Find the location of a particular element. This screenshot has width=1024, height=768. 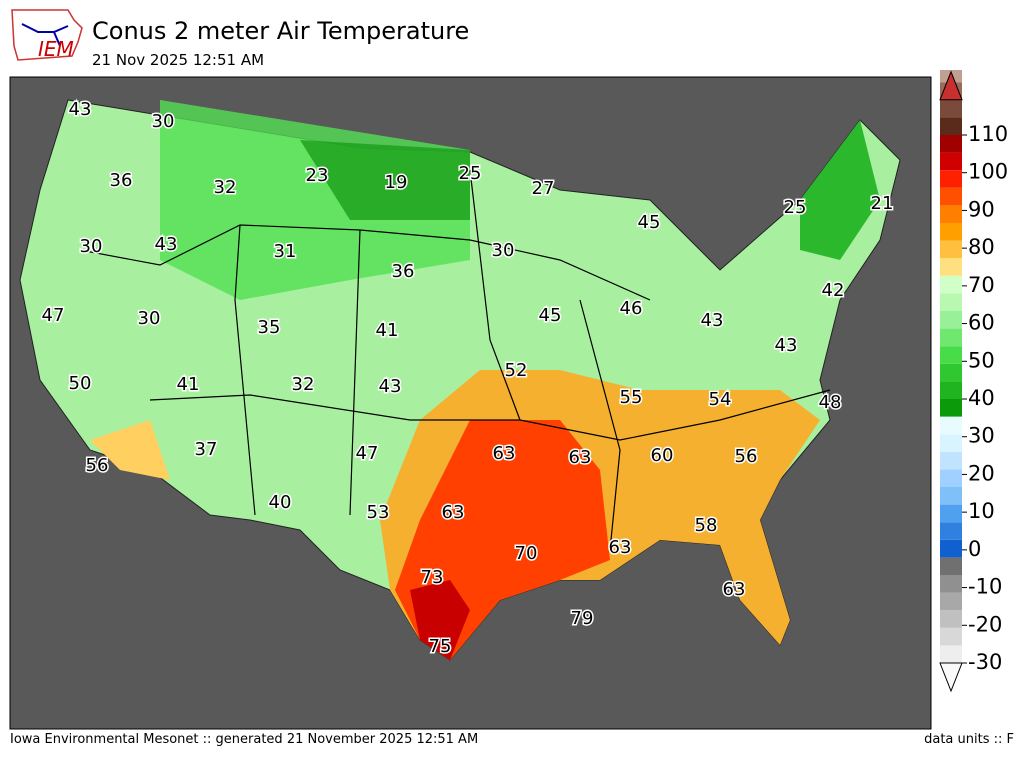

temperature-label: 60 is located at coordinates (662, 455).